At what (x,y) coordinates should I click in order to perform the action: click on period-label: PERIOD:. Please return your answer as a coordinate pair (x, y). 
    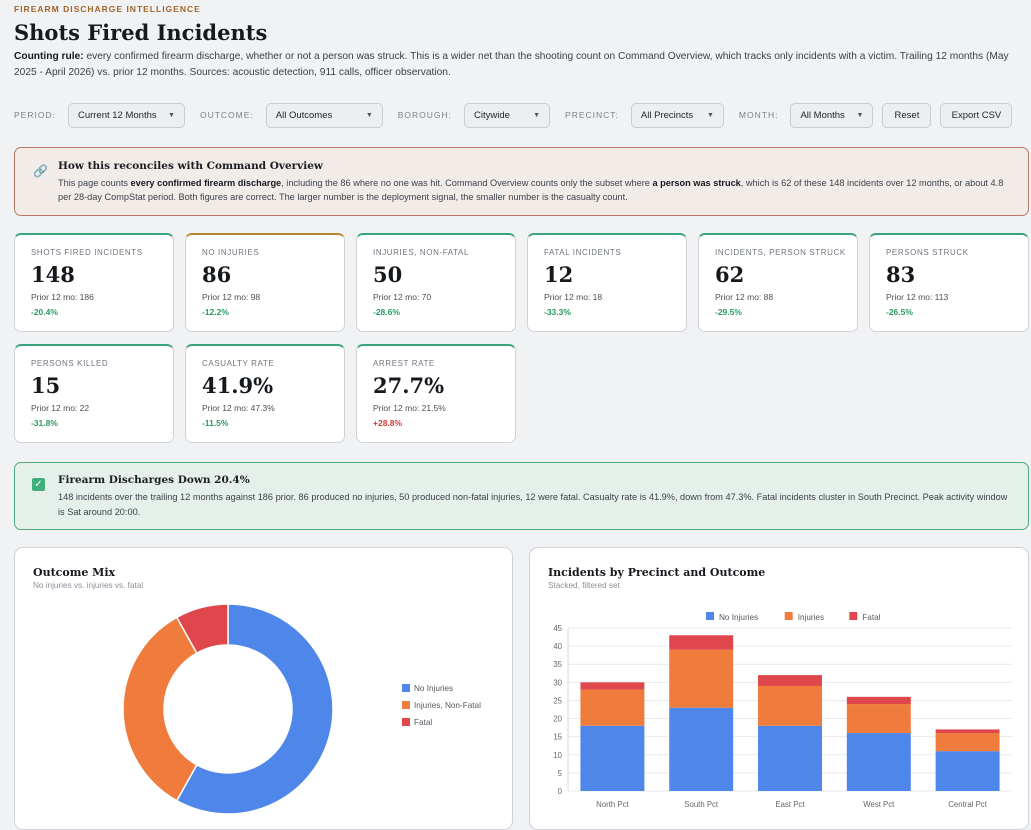
    Looking at the image, I should click on (35, 115).